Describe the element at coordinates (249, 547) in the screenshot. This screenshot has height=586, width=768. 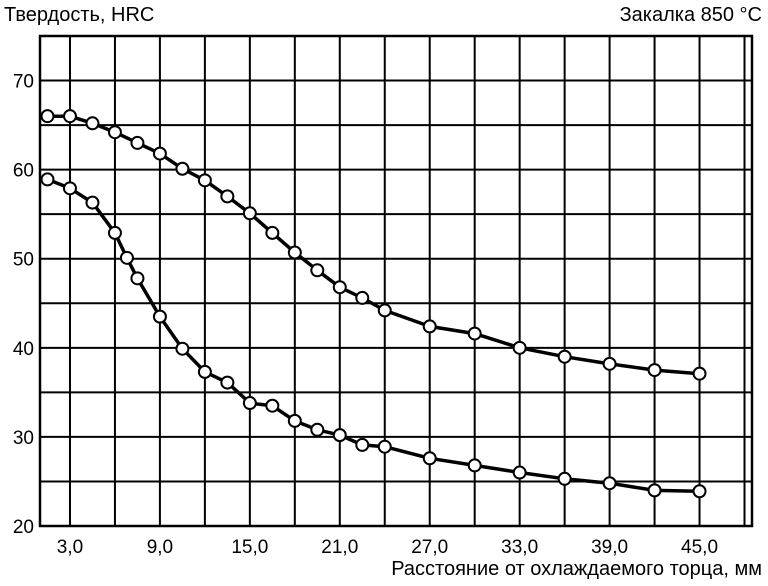
I see `x-tick-label: 15,0` at that location.